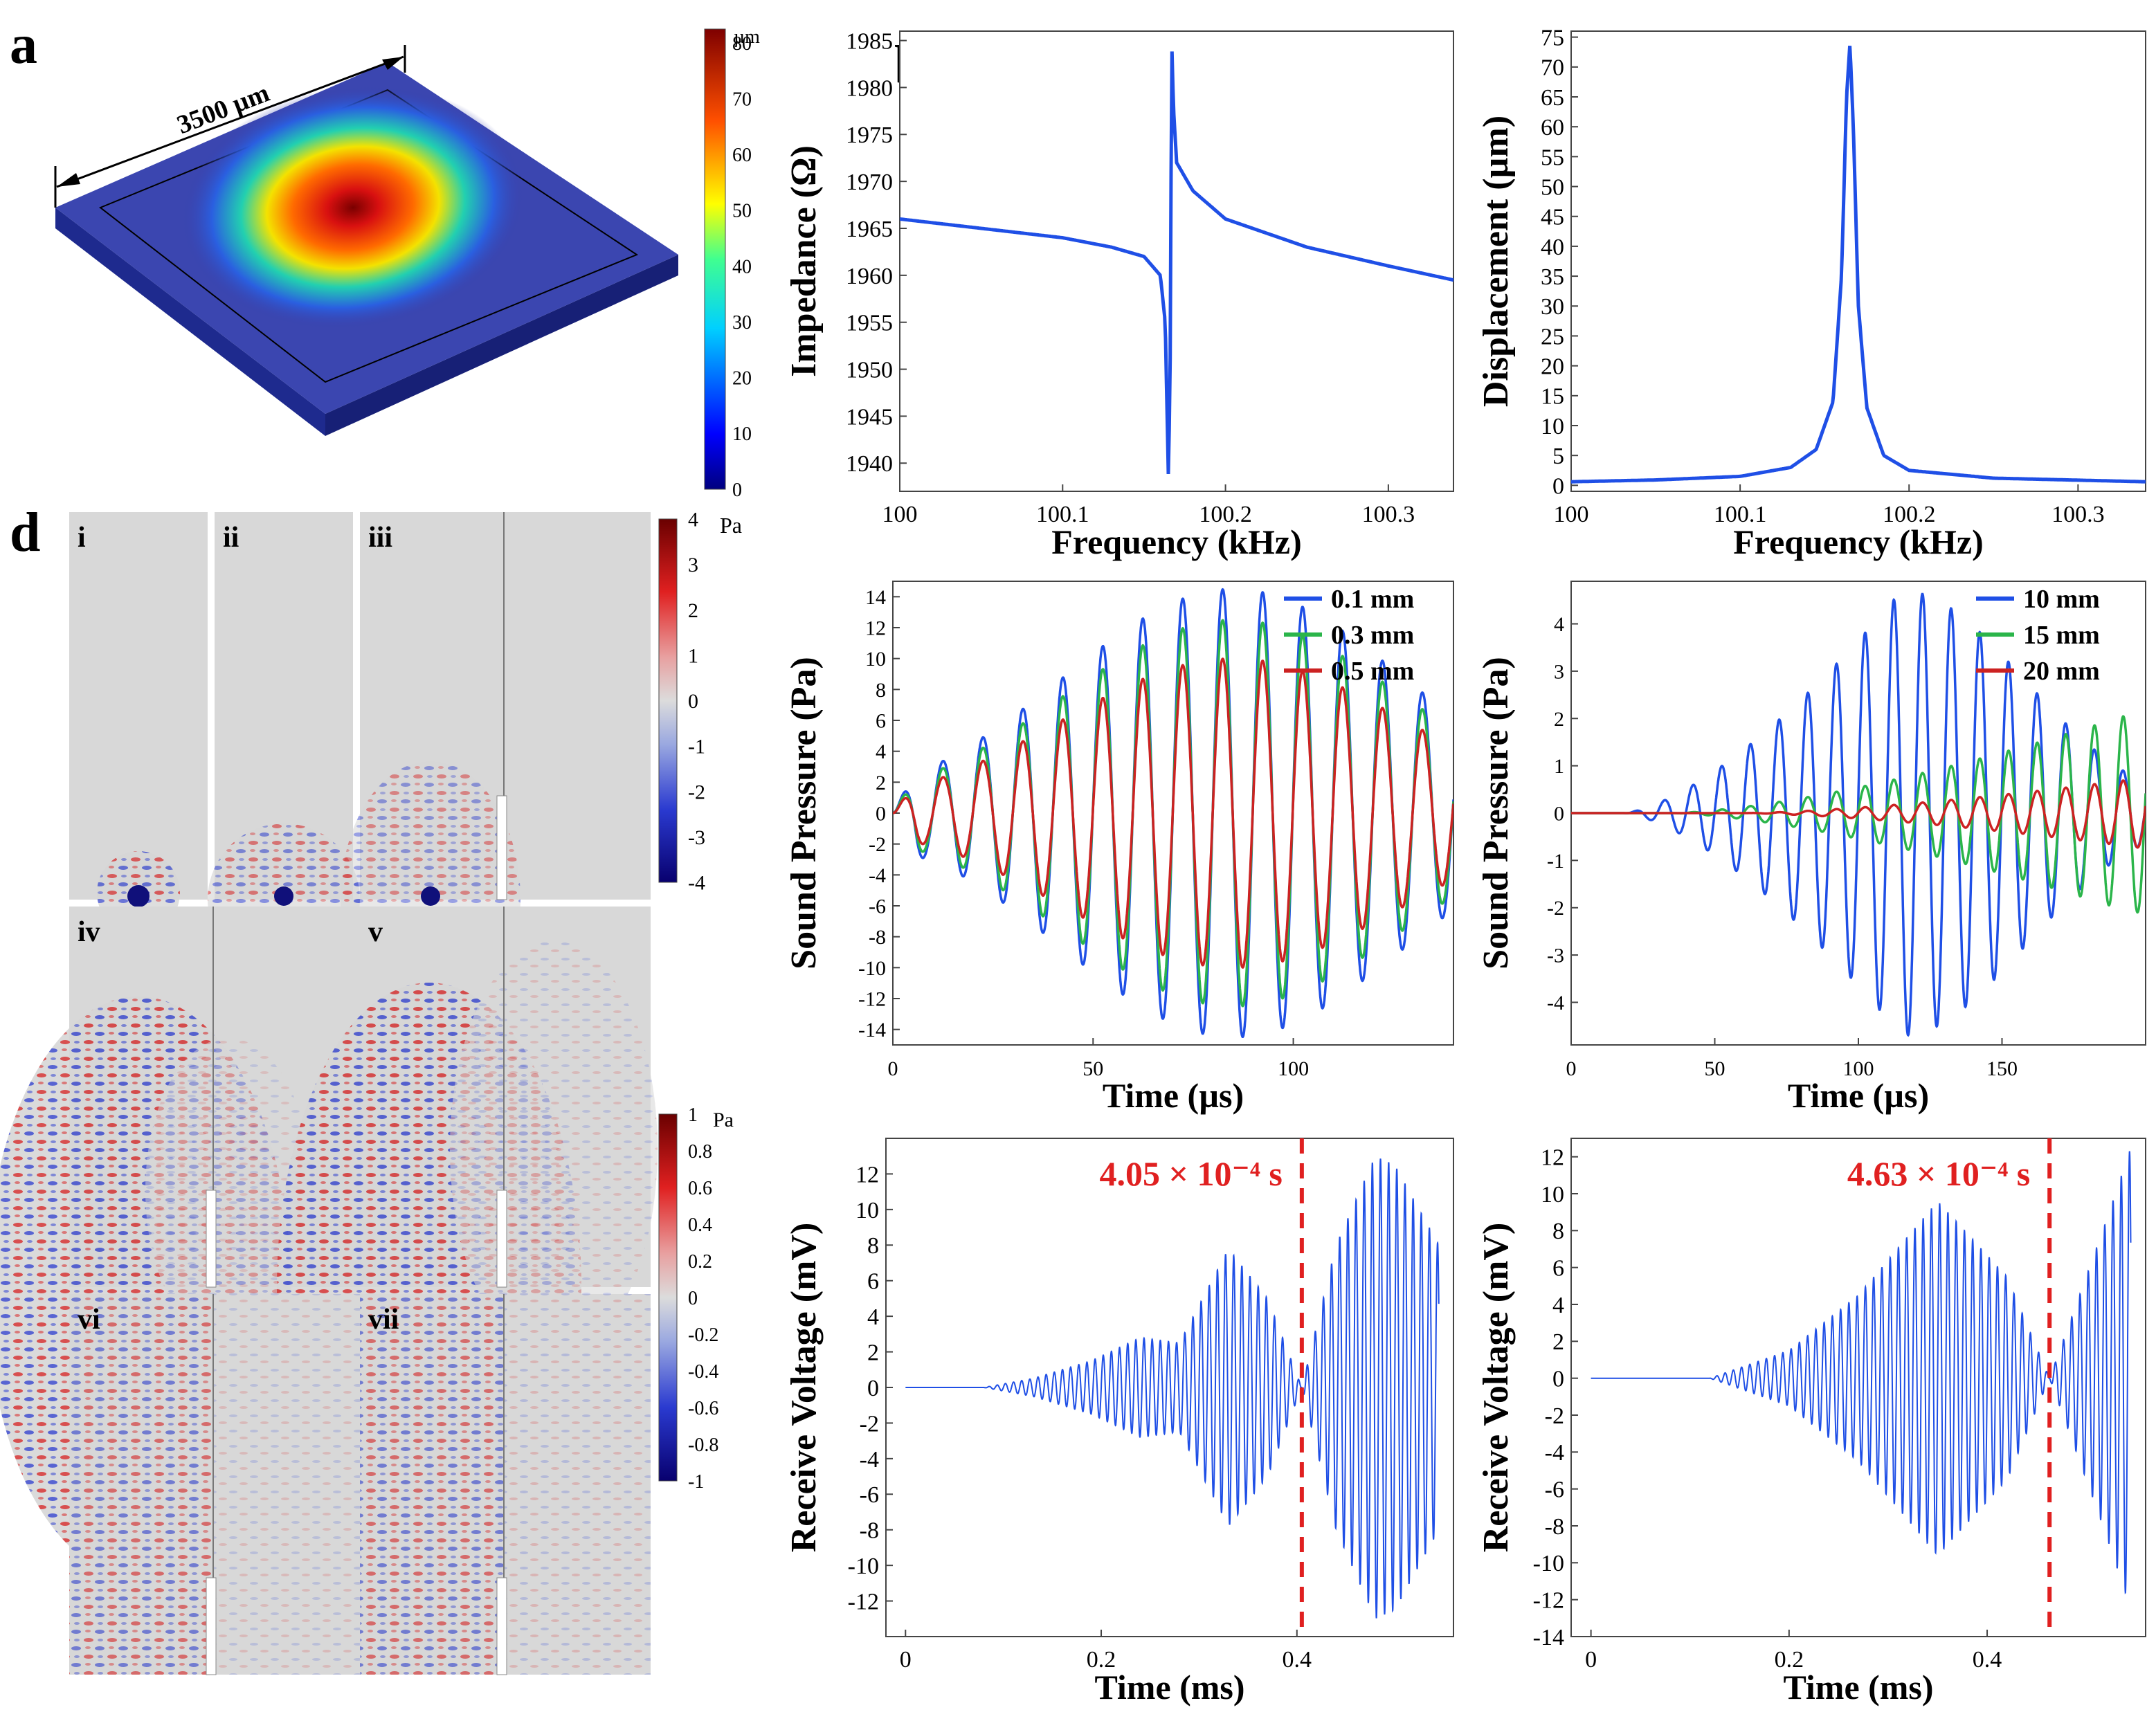  I want to click on plate-side-right, so click(501, 345).